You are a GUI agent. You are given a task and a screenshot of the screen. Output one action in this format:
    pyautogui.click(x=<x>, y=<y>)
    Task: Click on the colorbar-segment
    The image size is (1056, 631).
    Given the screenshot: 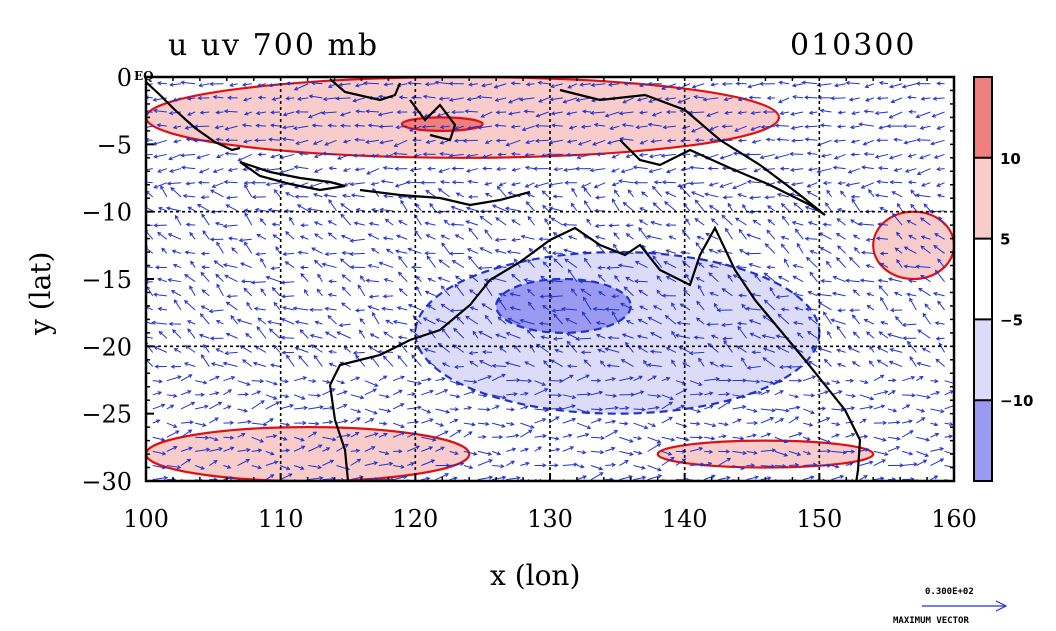 What is the action you would take?
    pyautogui.click(x=983, y=117)
    